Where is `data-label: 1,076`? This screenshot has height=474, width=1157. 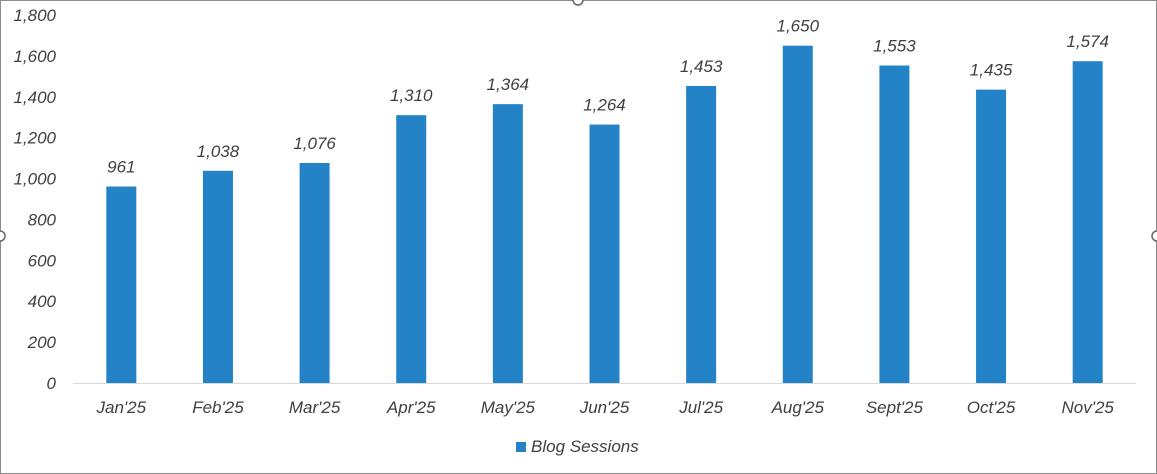
data-label: 1,076 is located at coordinates (314, 143).